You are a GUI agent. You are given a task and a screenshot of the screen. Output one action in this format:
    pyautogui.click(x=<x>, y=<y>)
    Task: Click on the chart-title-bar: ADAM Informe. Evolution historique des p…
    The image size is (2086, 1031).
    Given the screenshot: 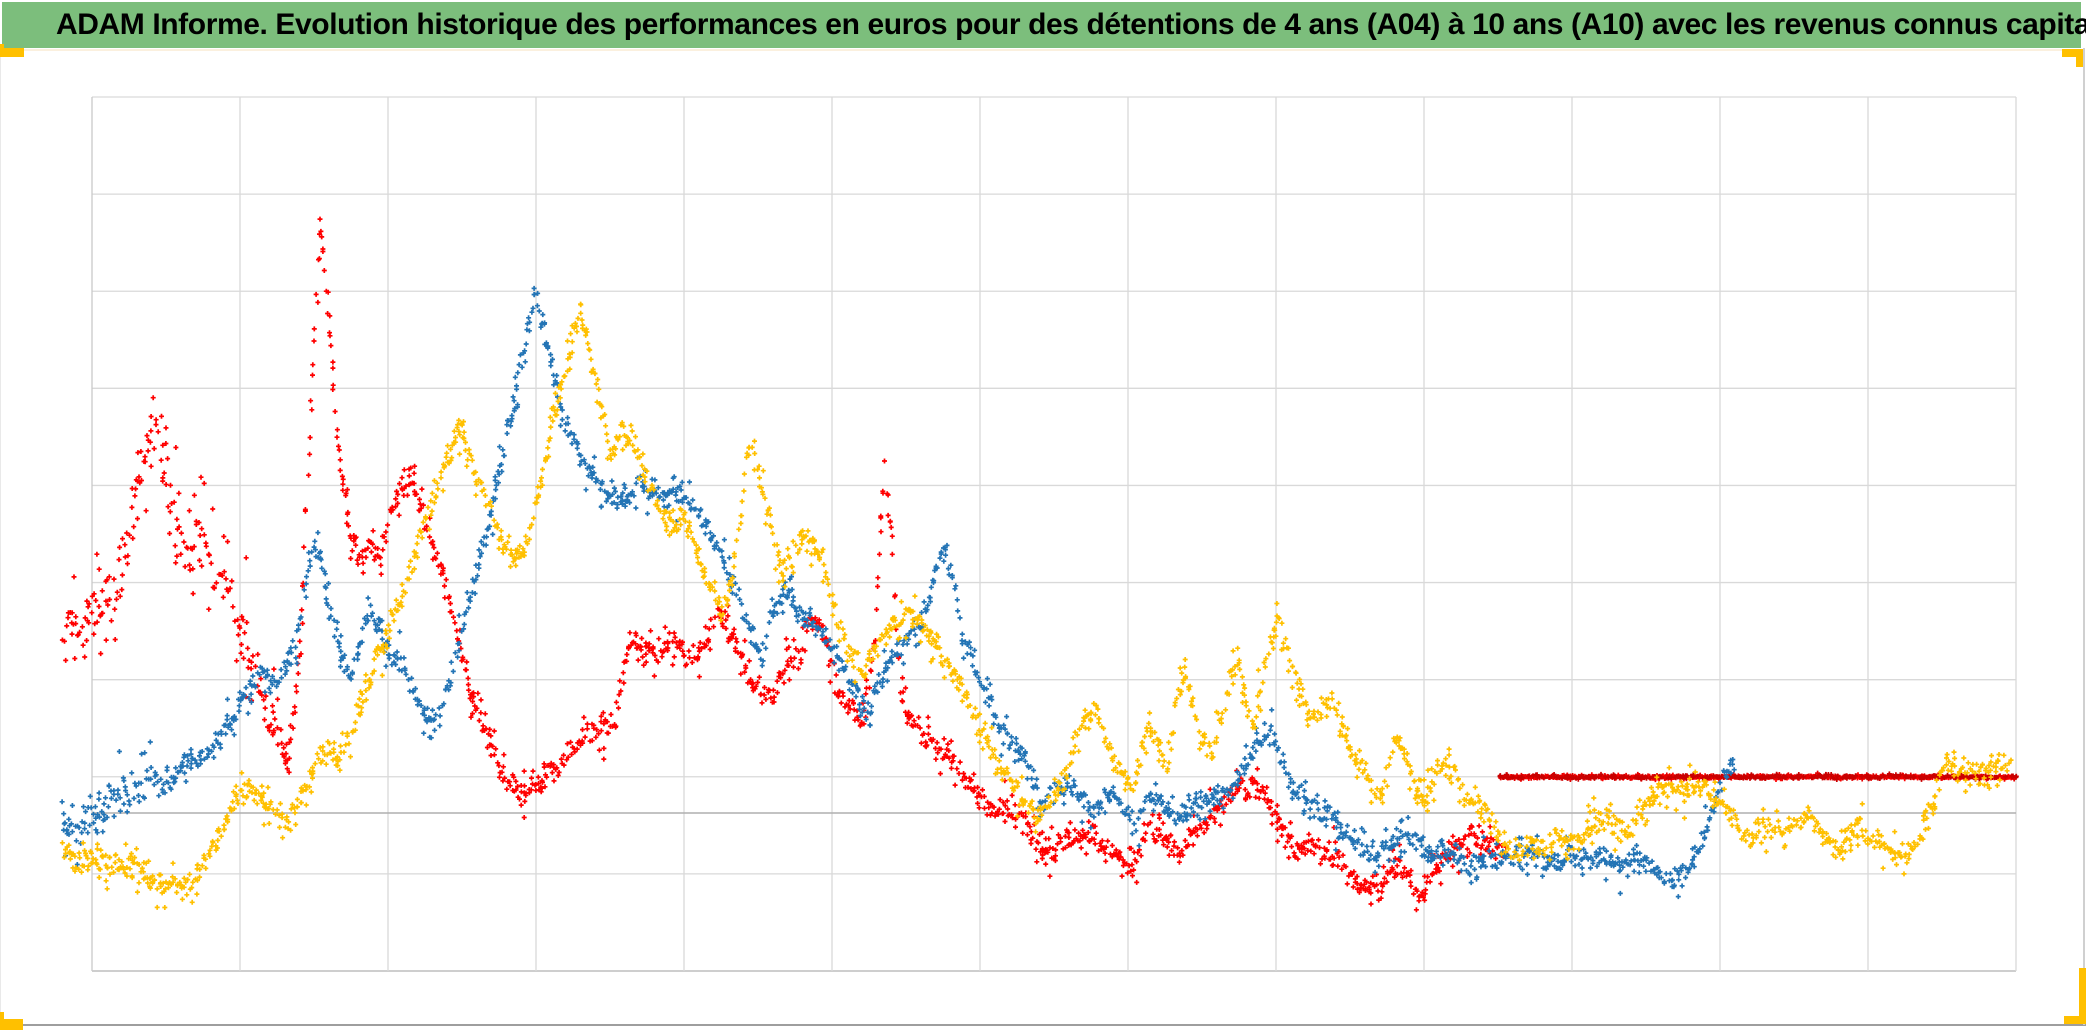 What is the action you would take?
    pyautogui.click(x=1044, y=25)
    